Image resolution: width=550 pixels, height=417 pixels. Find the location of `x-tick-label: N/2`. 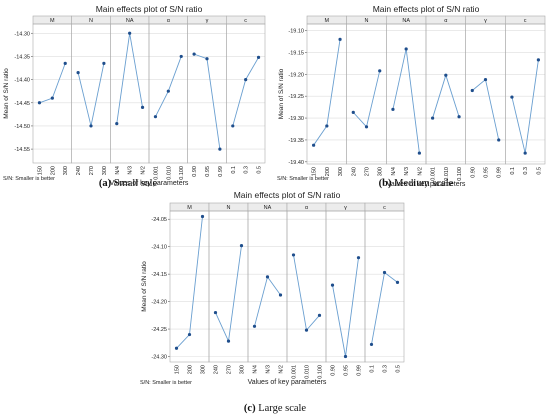

x-tick-label: N/2 is located at coordinates (420, 171).